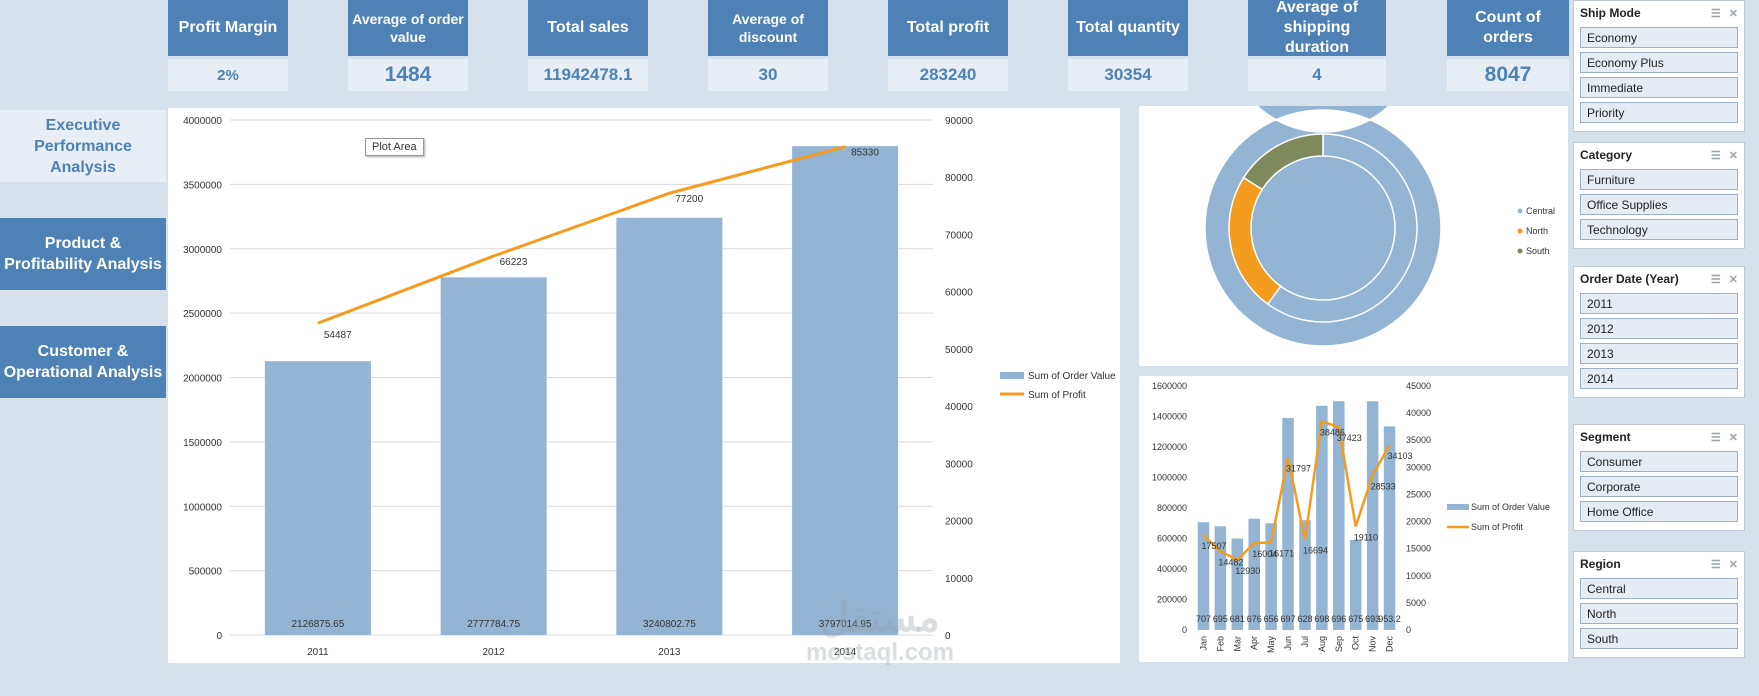 The width and height of the screenshot is (1759, 696). What do you see at coordinates (202, 121) in the screenshot?
I see `y-tick-label: 4000000` at bounding box center [202, 121].